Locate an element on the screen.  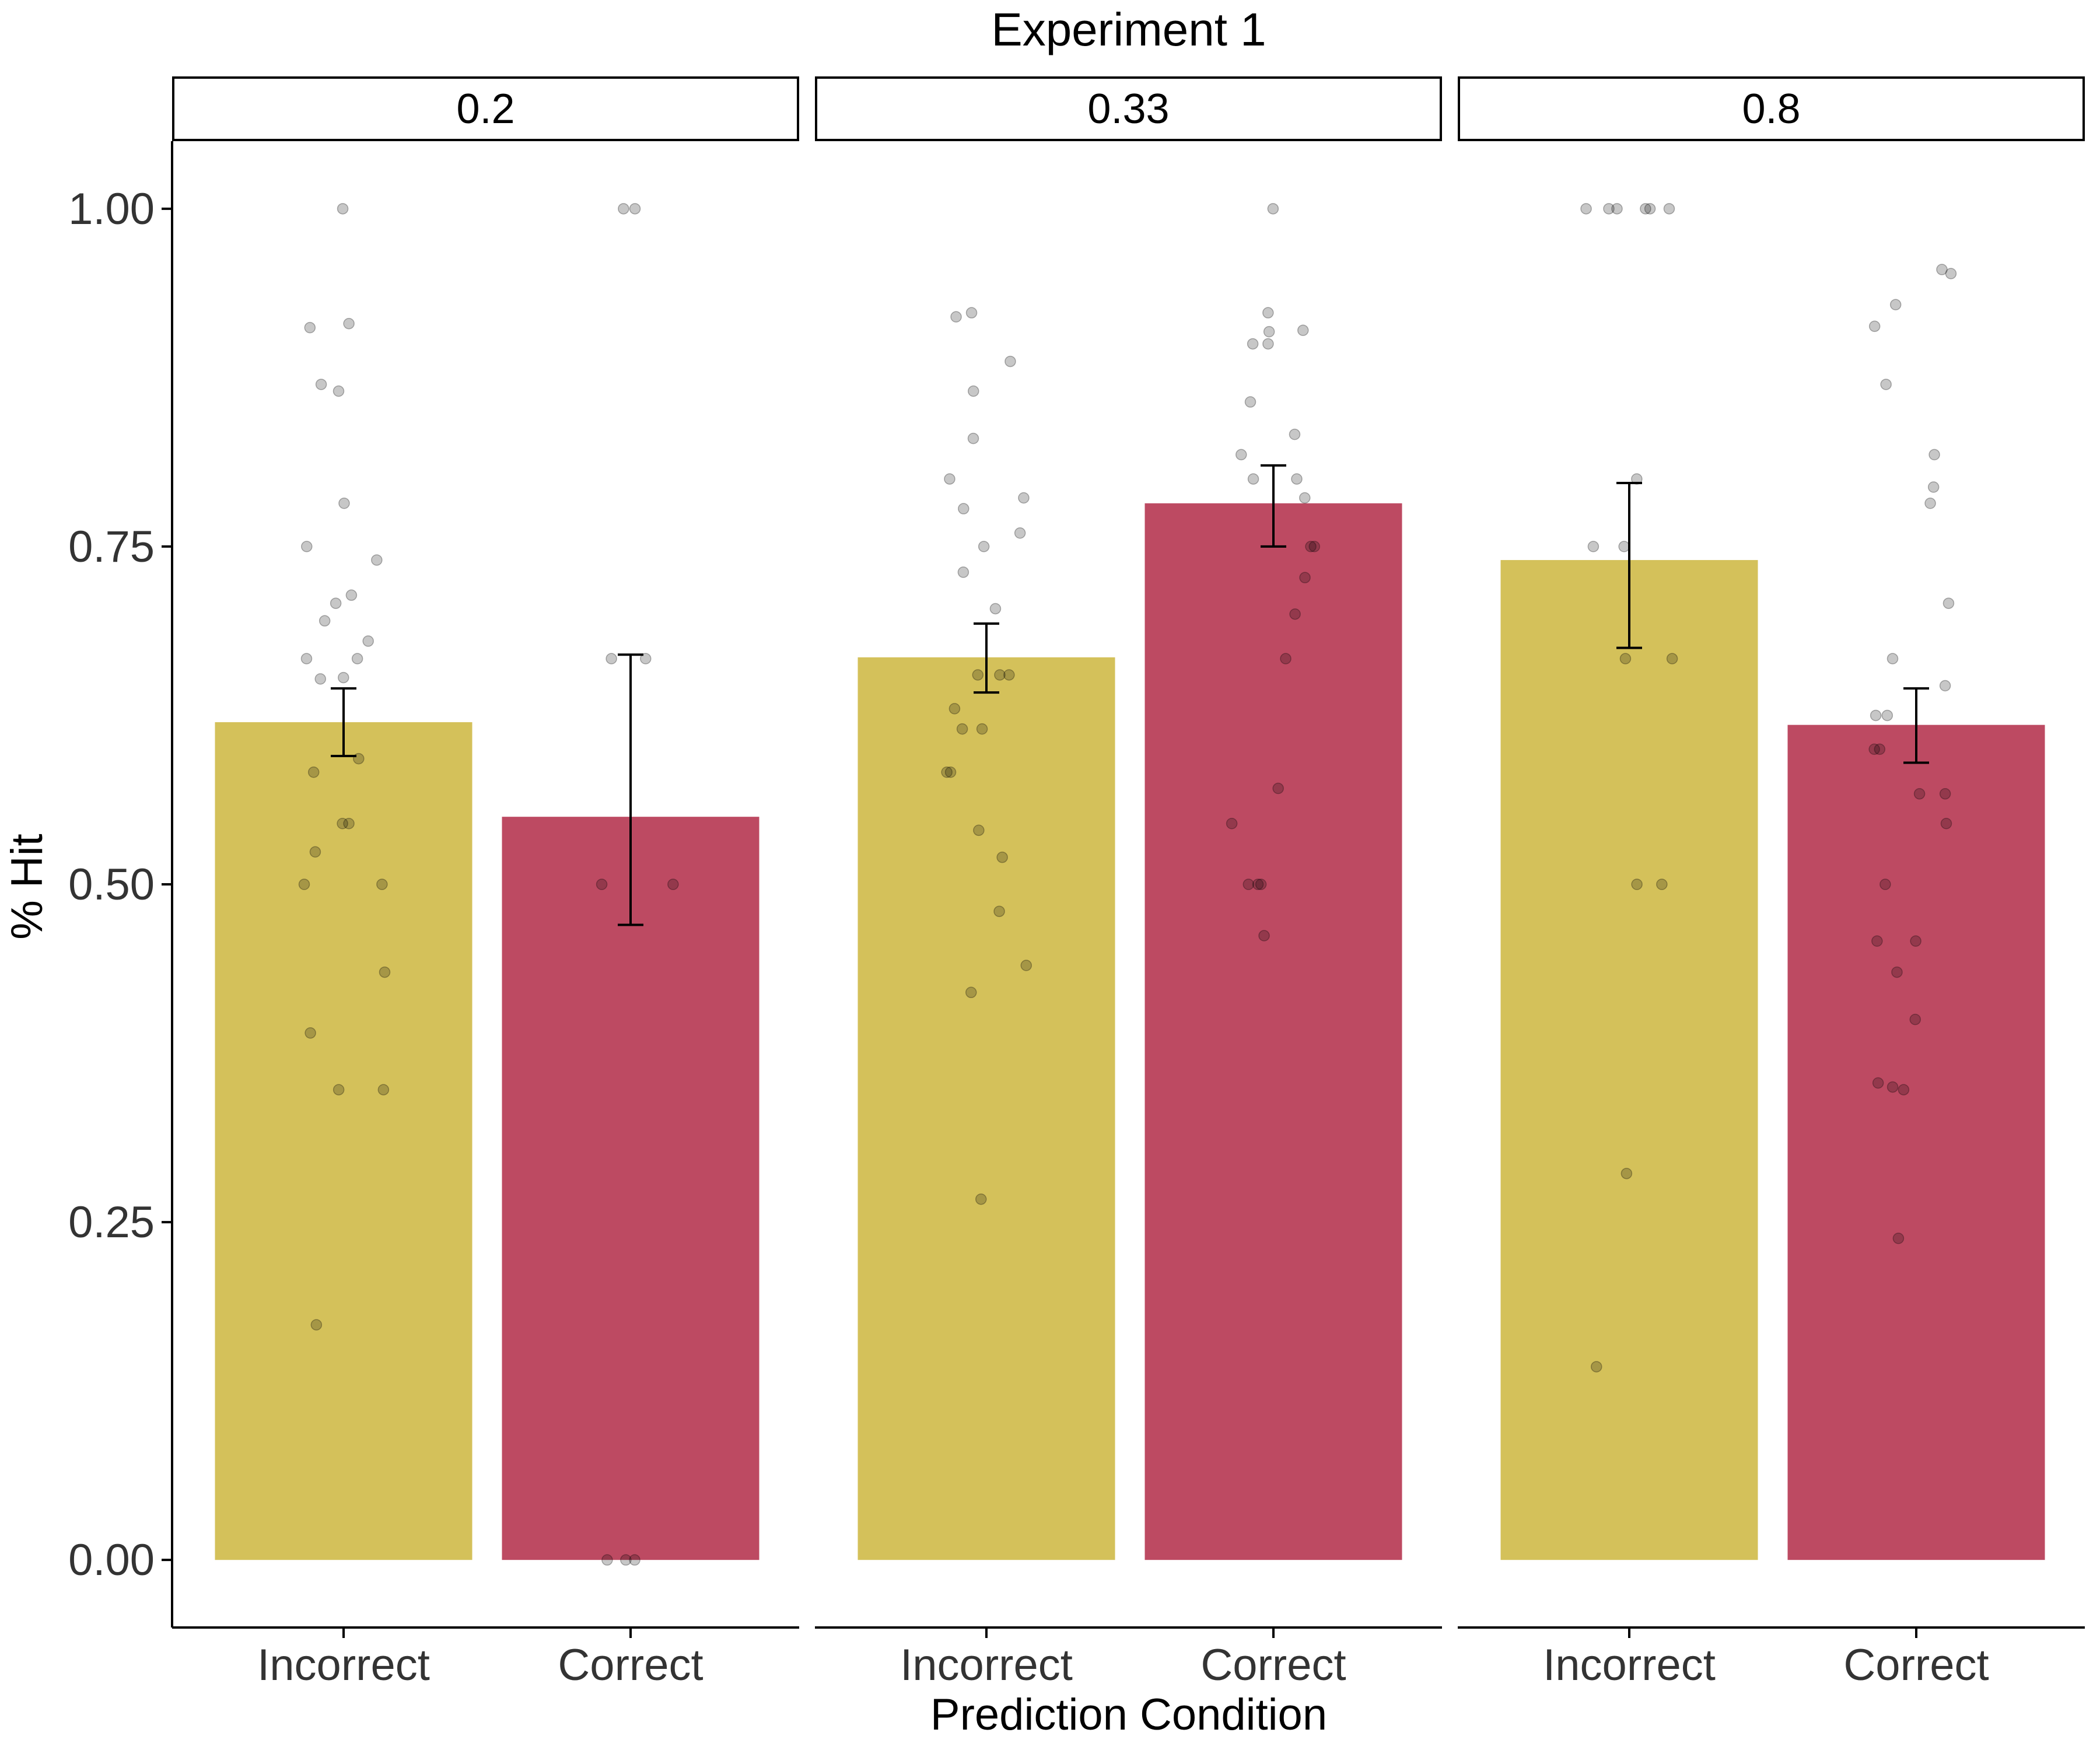
y-axis: 0.00 0.25 0.50 0.75 1.00 is located at coordinates (120, 884).